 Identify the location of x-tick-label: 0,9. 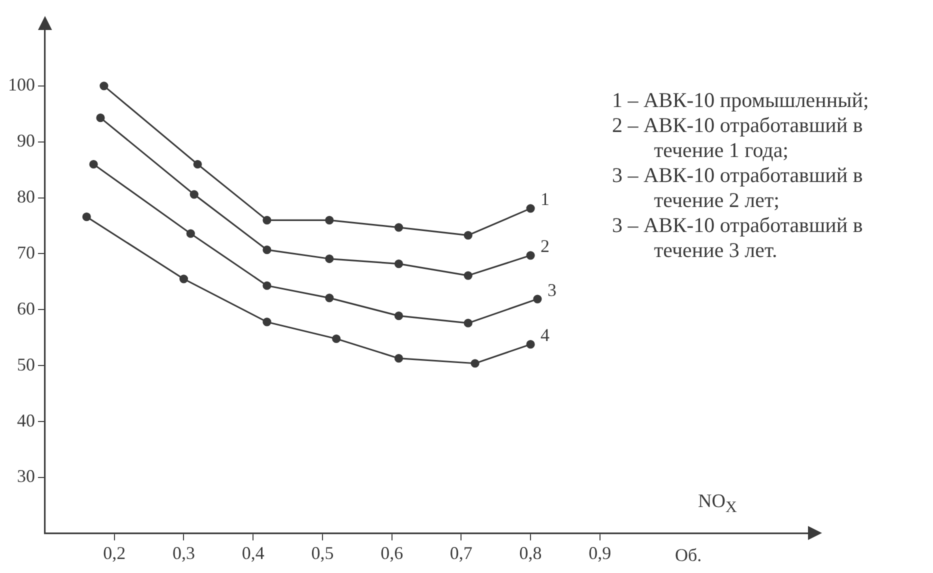
(600, 552).